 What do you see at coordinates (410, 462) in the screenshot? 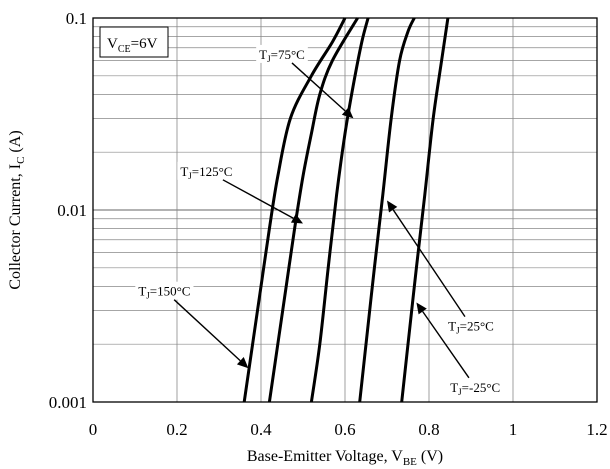
I see `x-axis-title-sub: BE` at bounding box center [410, 462].